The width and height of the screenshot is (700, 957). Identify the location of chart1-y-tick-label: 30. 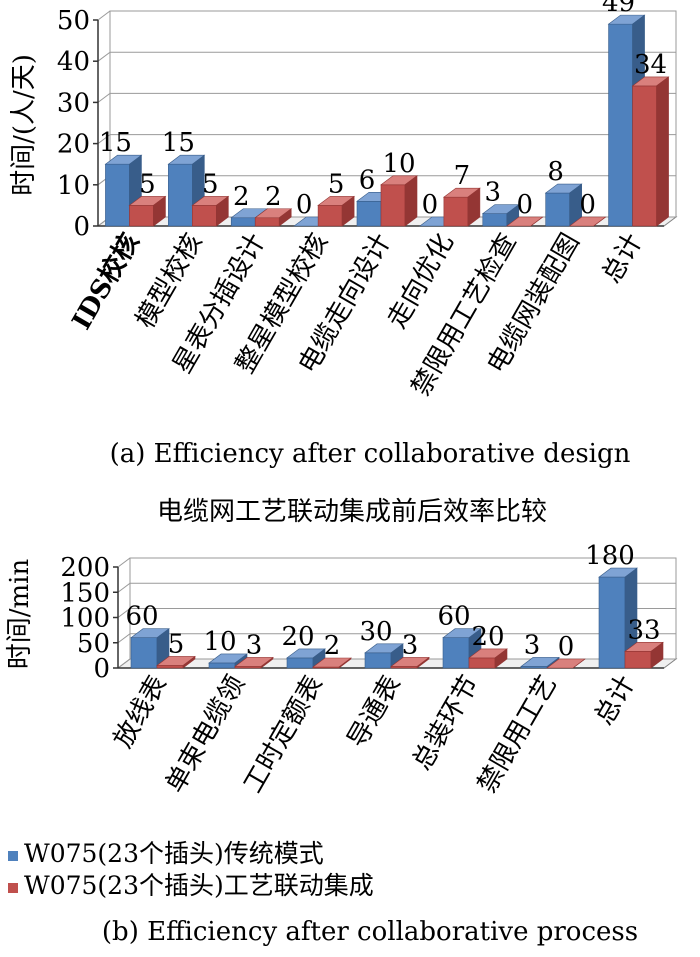
(73, 103).